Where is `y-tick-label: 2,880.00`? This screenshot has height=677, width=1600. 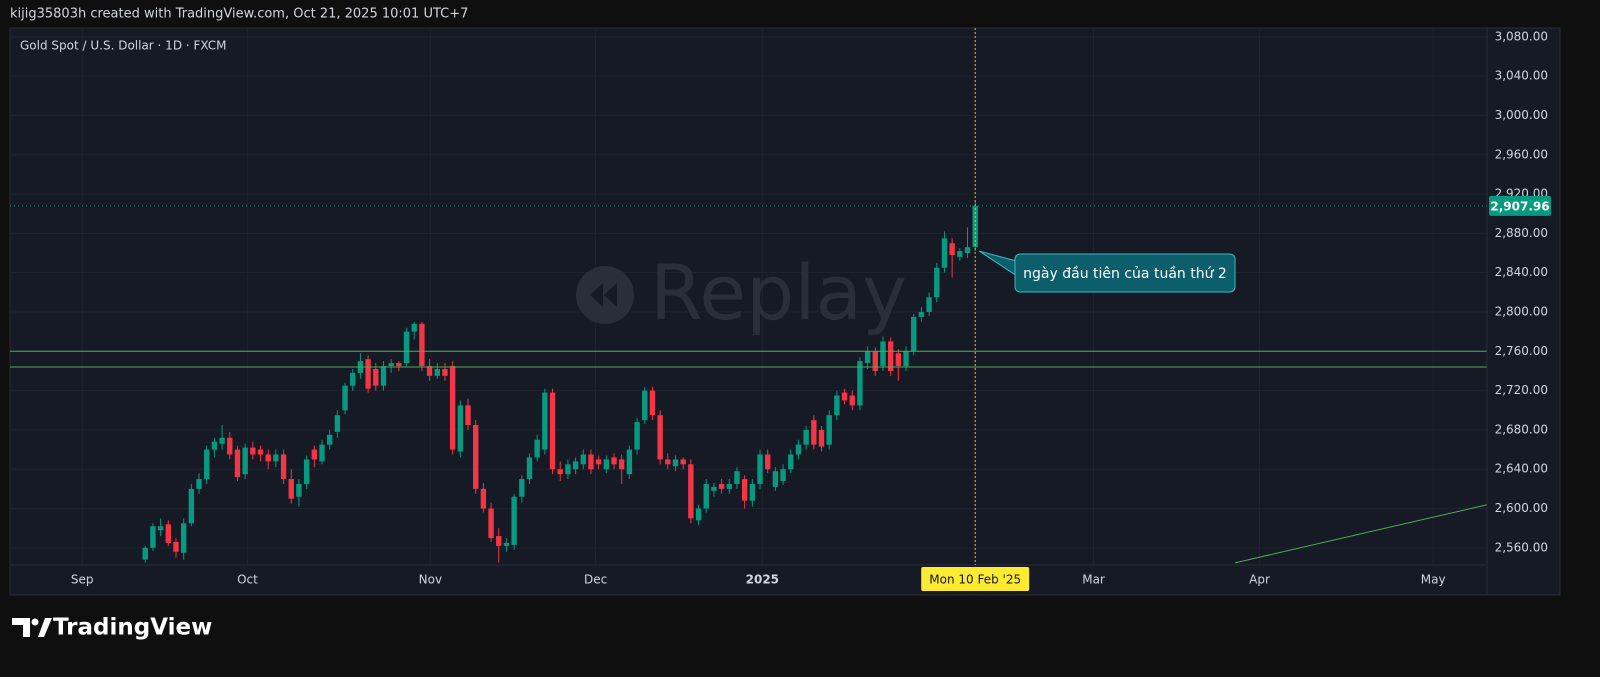
y-tick-label: 2,880.00 is located at coordinates (1521, 233).